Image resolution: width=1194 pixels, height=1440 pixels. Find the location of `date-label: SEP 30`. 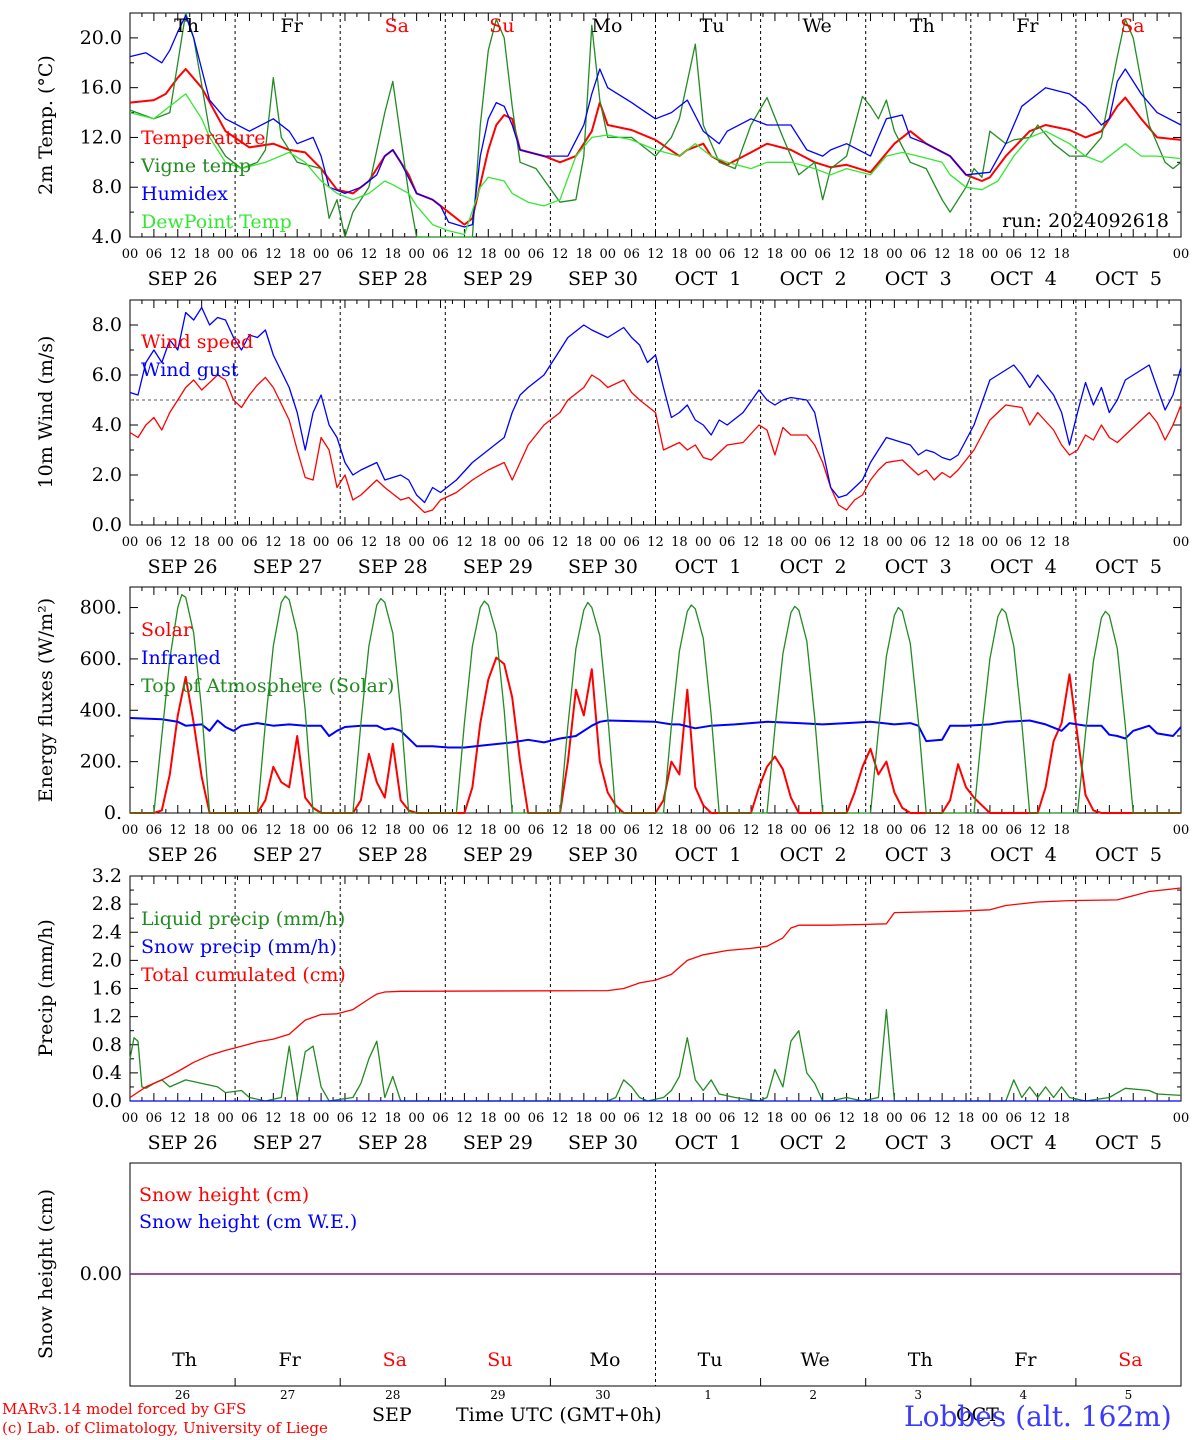

date-label: SEP 30 is located at coordinates (603, 279).